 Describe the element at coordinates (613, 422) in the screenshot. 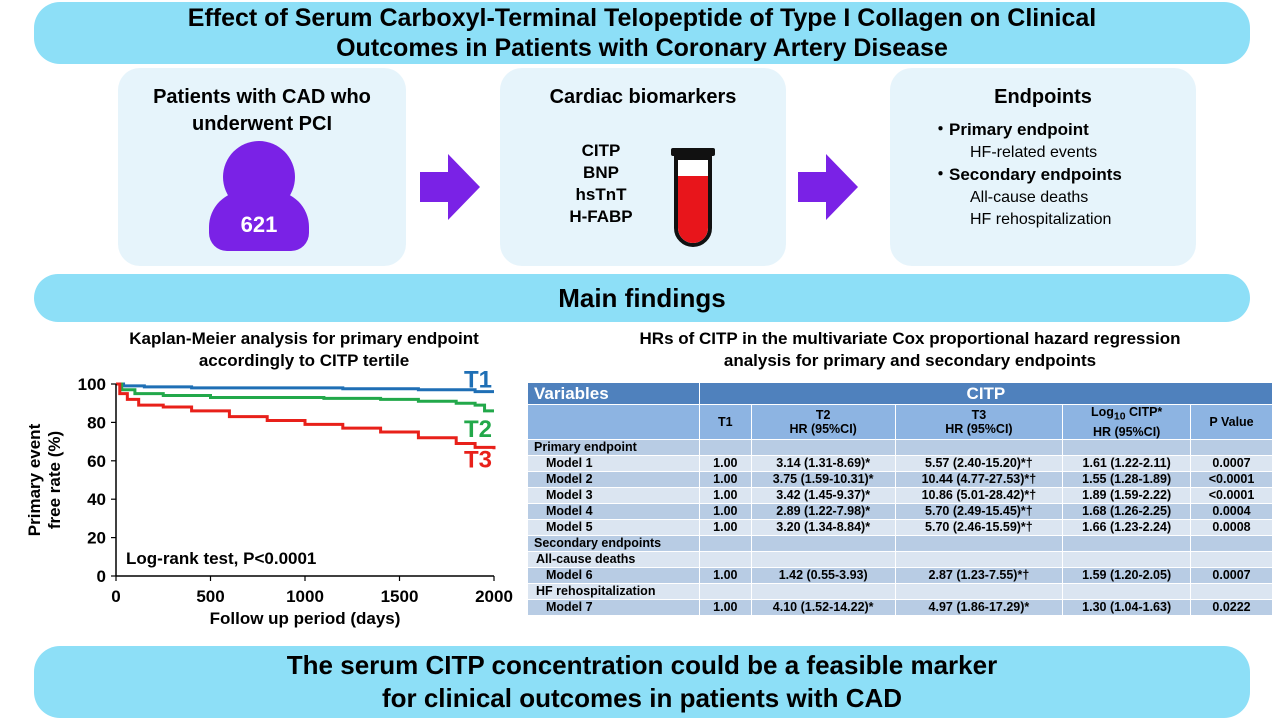

I see `subheader-empty` at that location.